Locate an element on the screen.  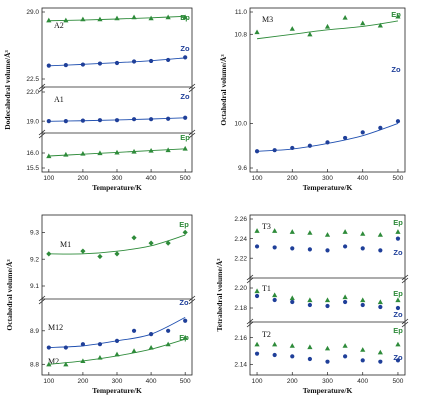
y-tick-label: 8.9 is located at coordinates (34, 331).